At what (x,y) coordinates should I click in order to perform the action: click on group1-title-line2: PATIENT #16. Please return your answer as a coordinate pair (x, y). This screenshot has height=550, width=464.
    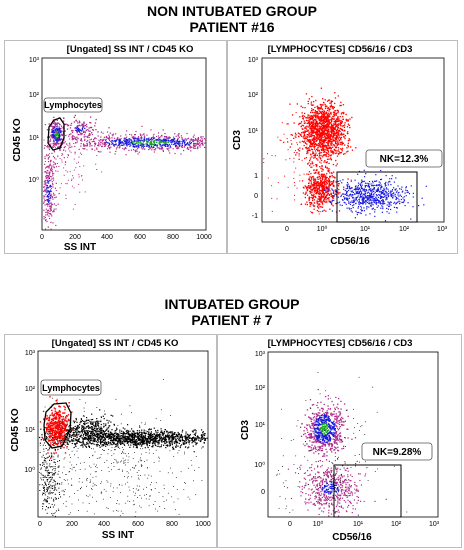
    Looking at the image, I should click on (232, 27).